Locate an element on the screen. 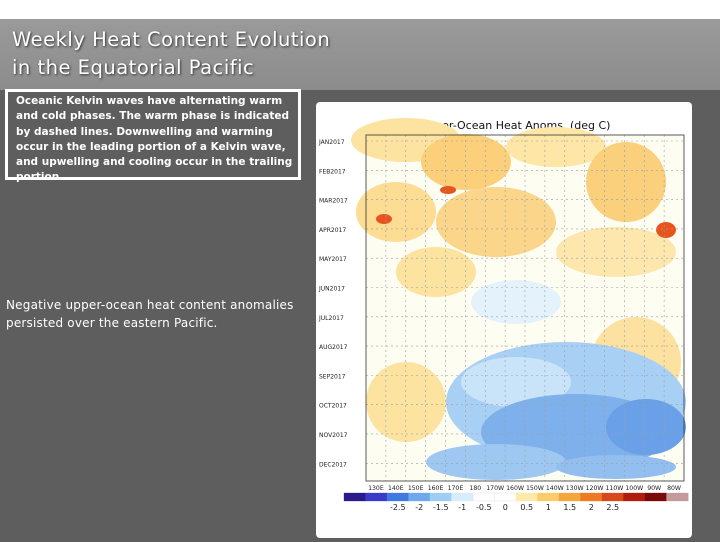 The height and width of the screenshot is (542, 720). colorbar-tick-label: -0.5 is located at coordinates (484, 507).